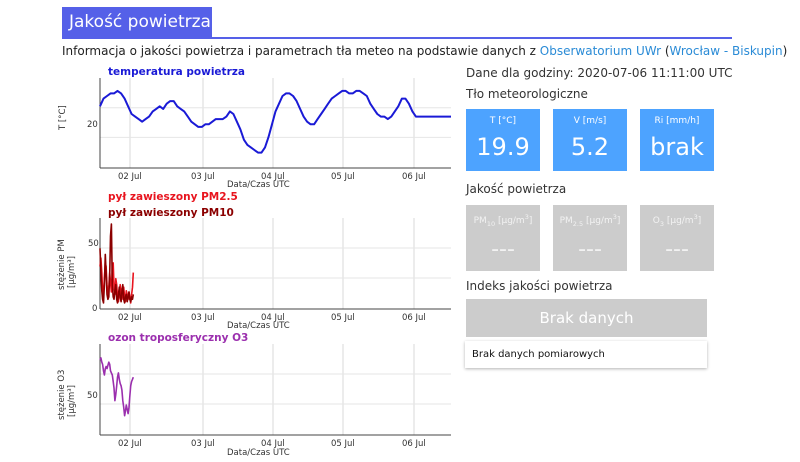  What do you see at coordinates (93, 244) in the screenshot?
I see `pm-y-tick-50: 50` at bounding box center [93, 244].